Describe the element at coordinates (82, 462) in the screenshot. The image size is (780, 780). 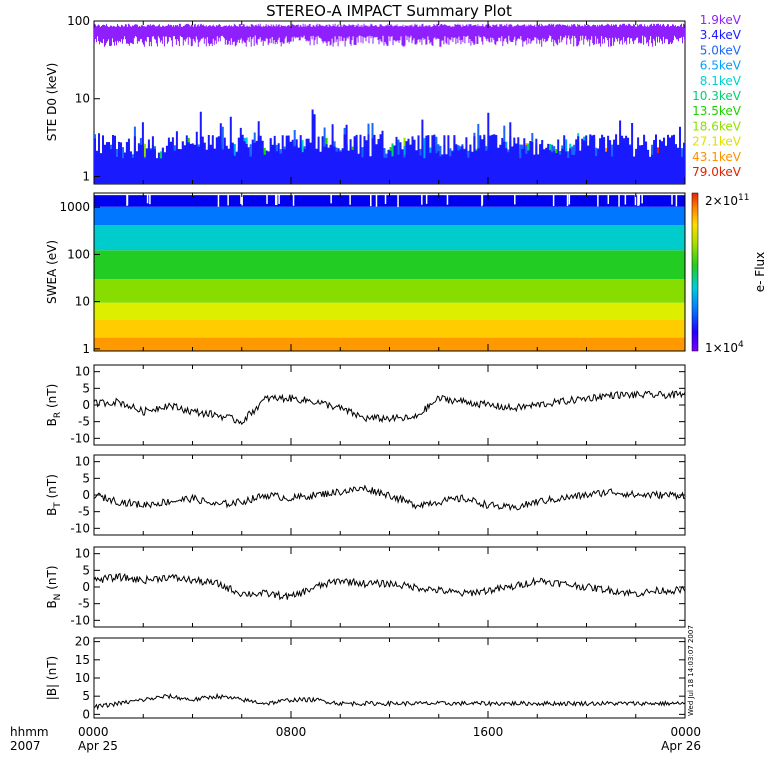
I see `bt-y-tick-label: 10` at that location.